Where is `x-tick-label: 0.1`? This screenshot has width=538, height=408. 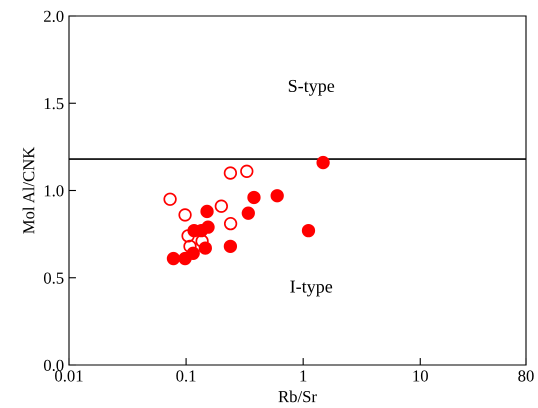
x-tick-label: 0.1 is located at coordinates (186, 376).